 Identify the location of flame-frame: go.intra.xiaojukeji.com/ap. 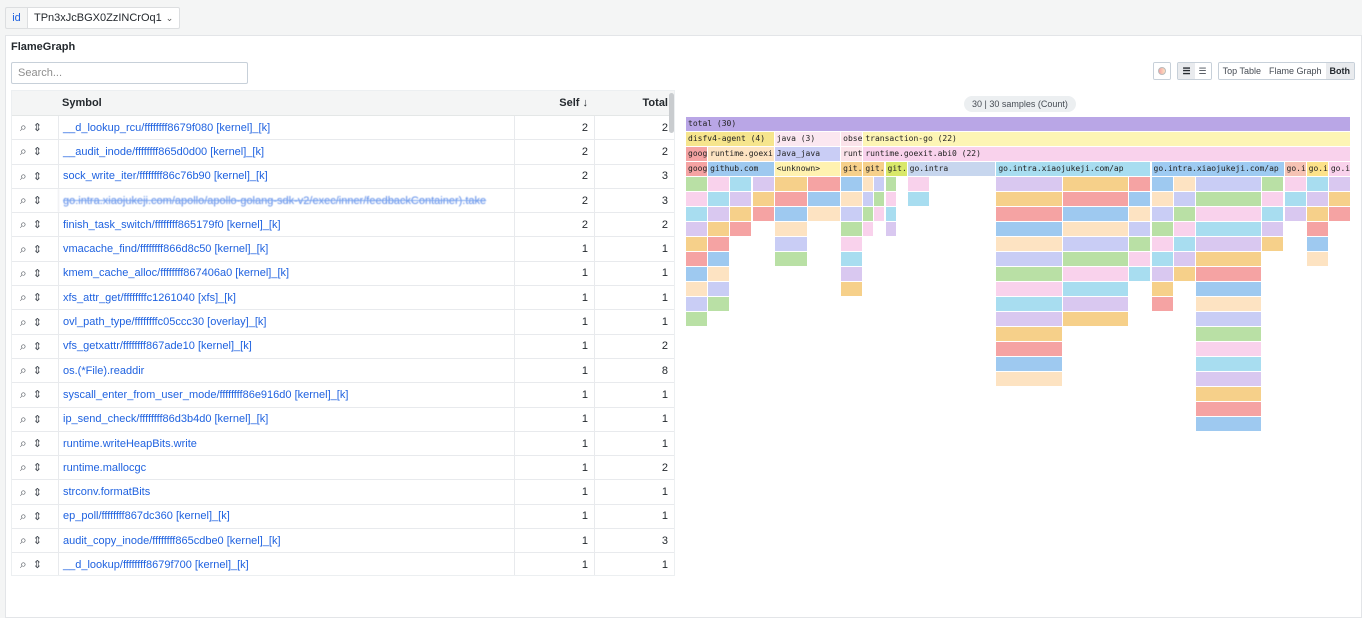
(1074, 169).